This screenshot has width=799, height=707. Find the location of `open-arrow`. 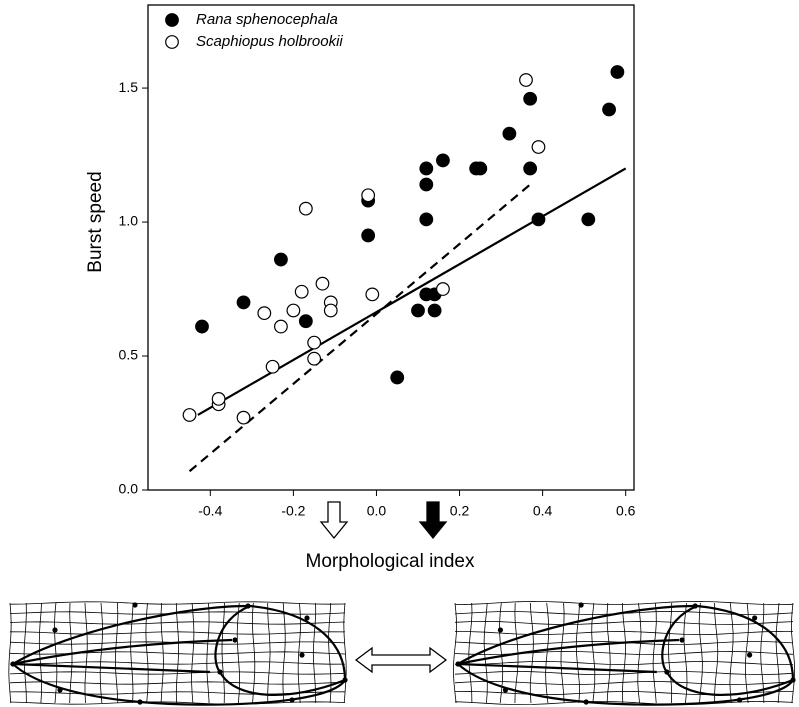

open-arrow is located at coordinates (334, 520).